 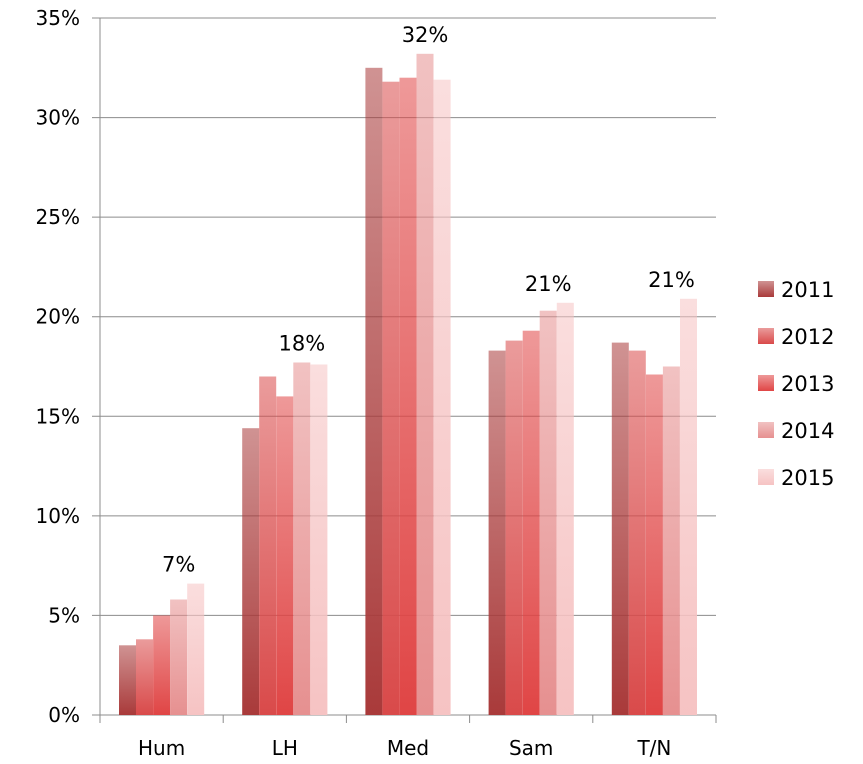 I want to click on bar-tn-2013, so click(x=654, y=544).